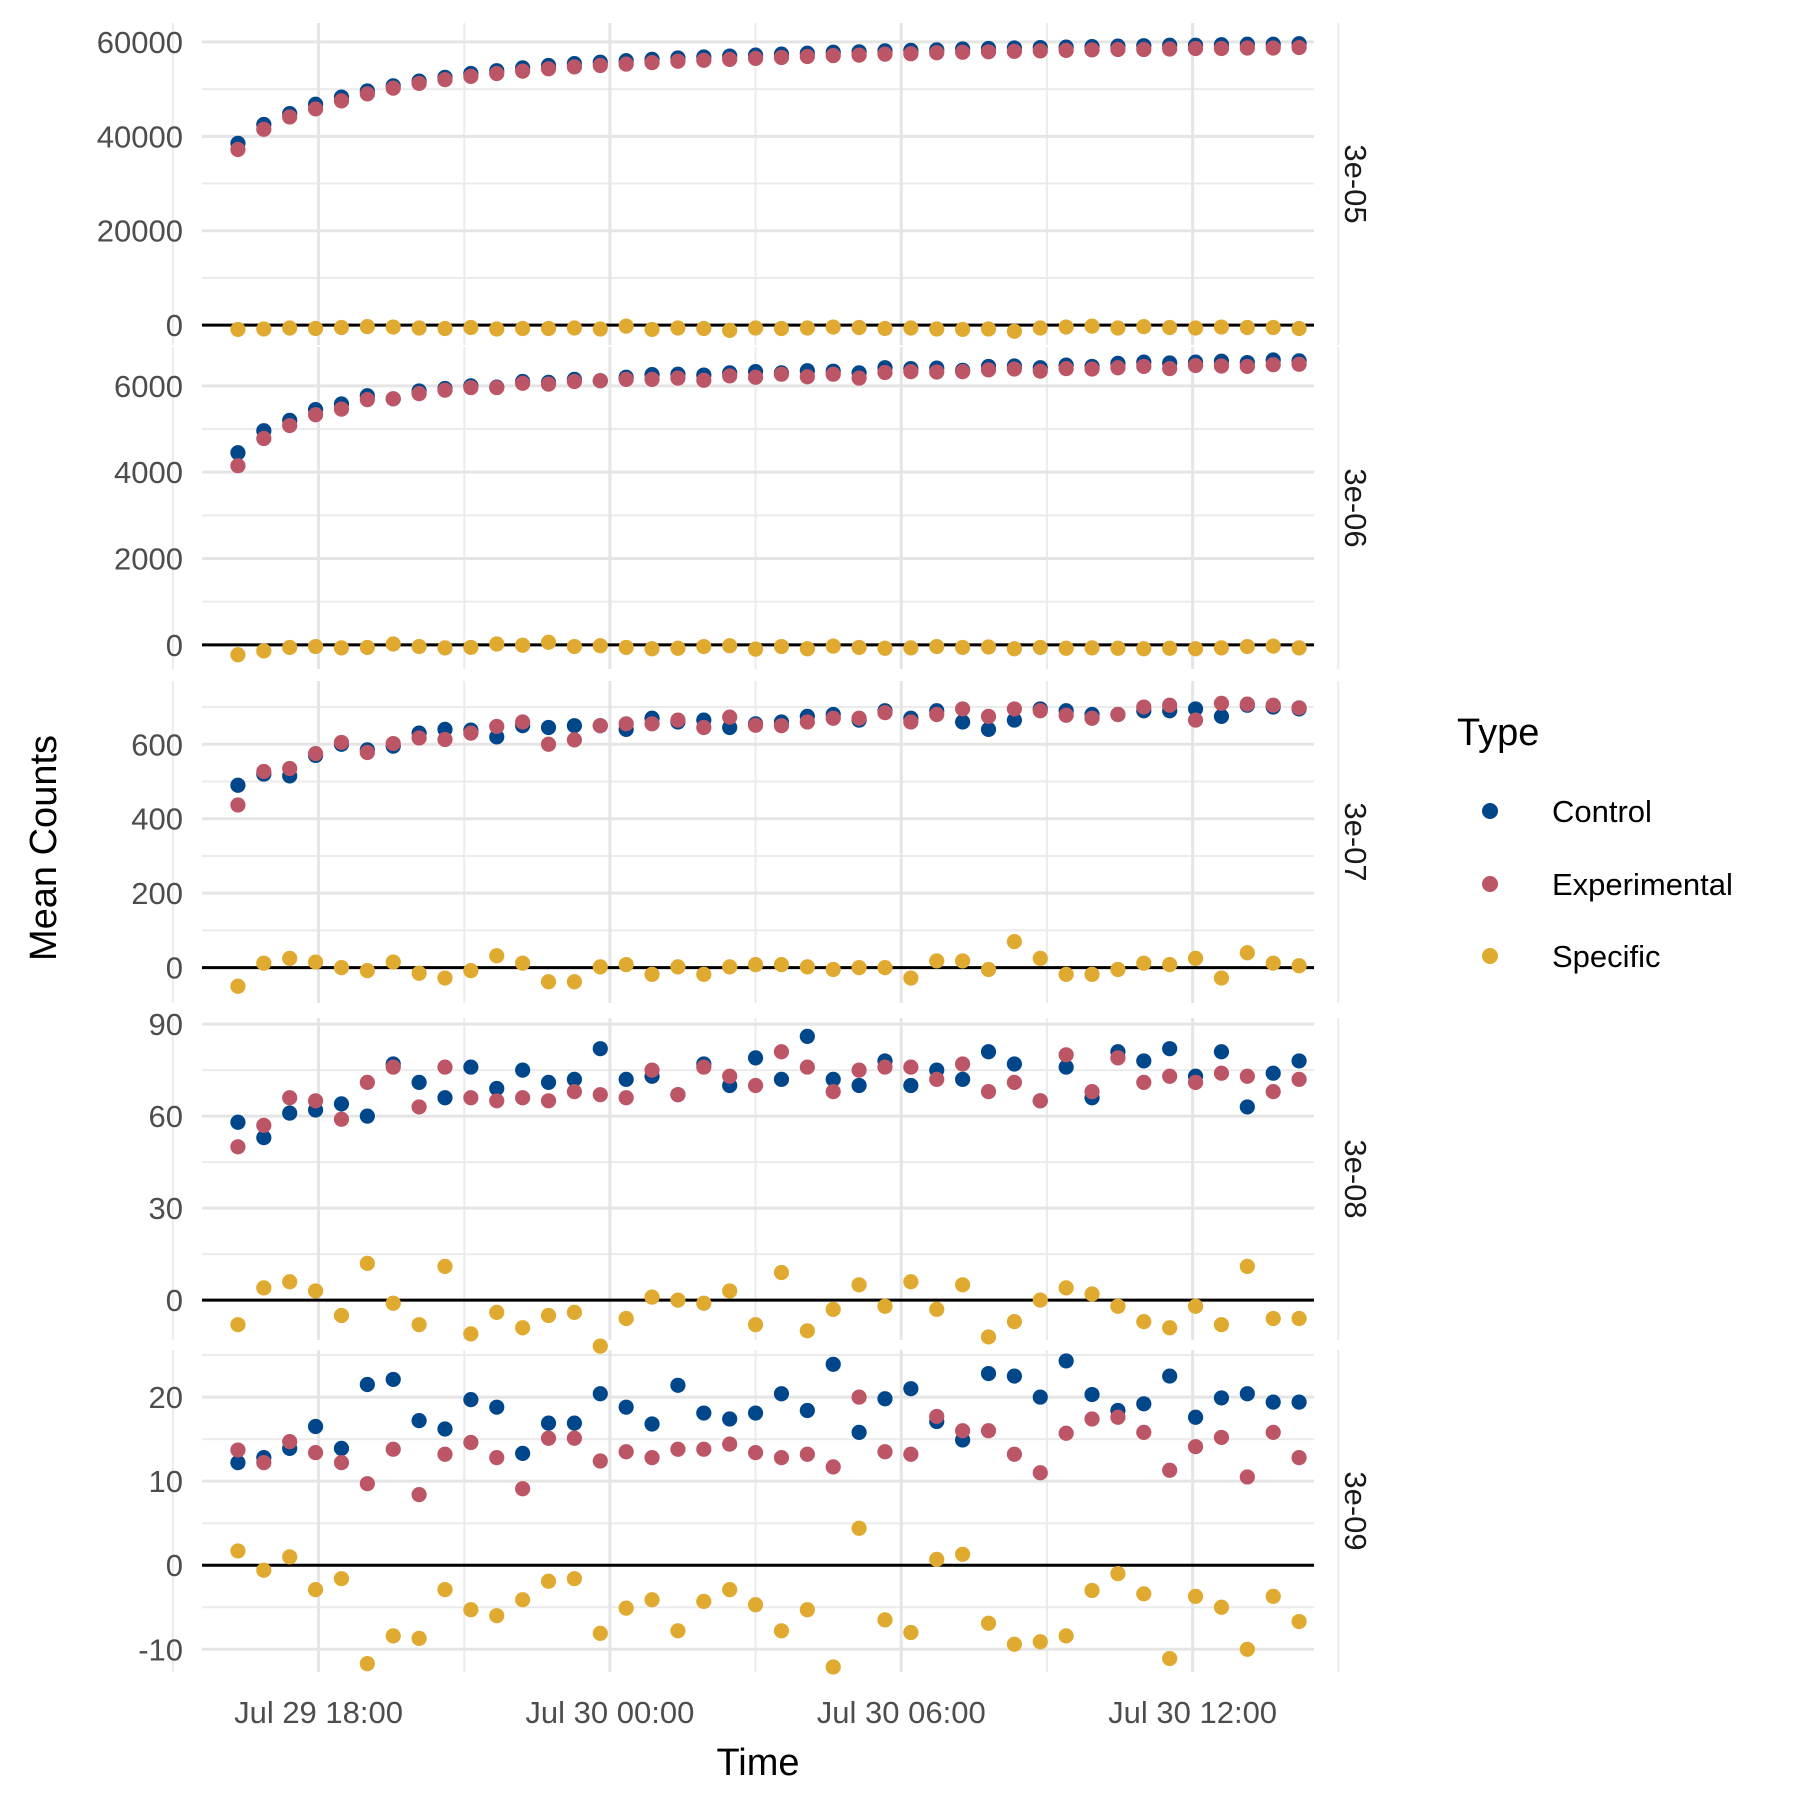  What do you see at coordinates (160, 1649) in the screenshot?
I see `y-tick-label: -10` at bounding box center [160, 1649].